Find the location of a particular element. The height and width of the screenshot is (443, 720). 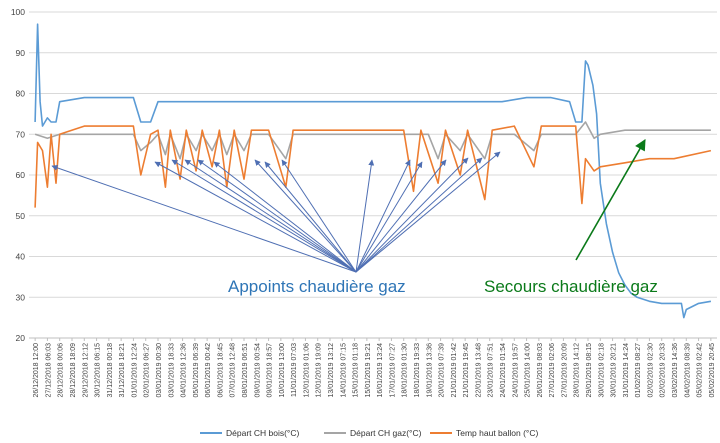

x-tick-label: 27/01/2019 02:06 is located at coordinates (552, 370).